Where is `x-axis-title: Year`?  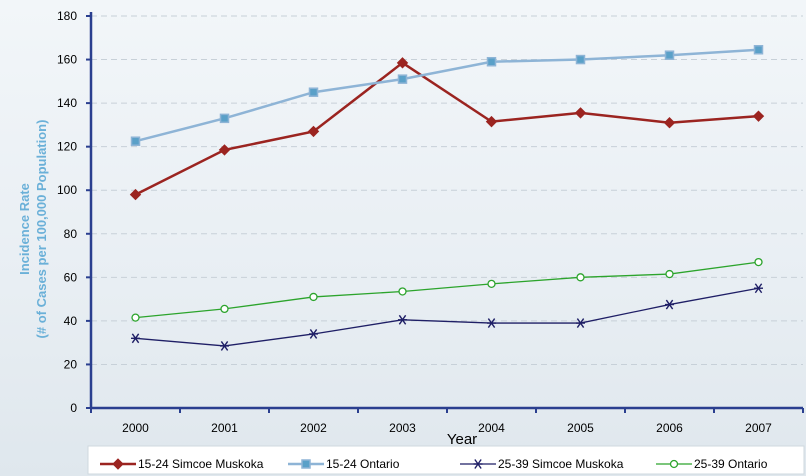 x-axis-title: Year is located at coordinates (462, 439).